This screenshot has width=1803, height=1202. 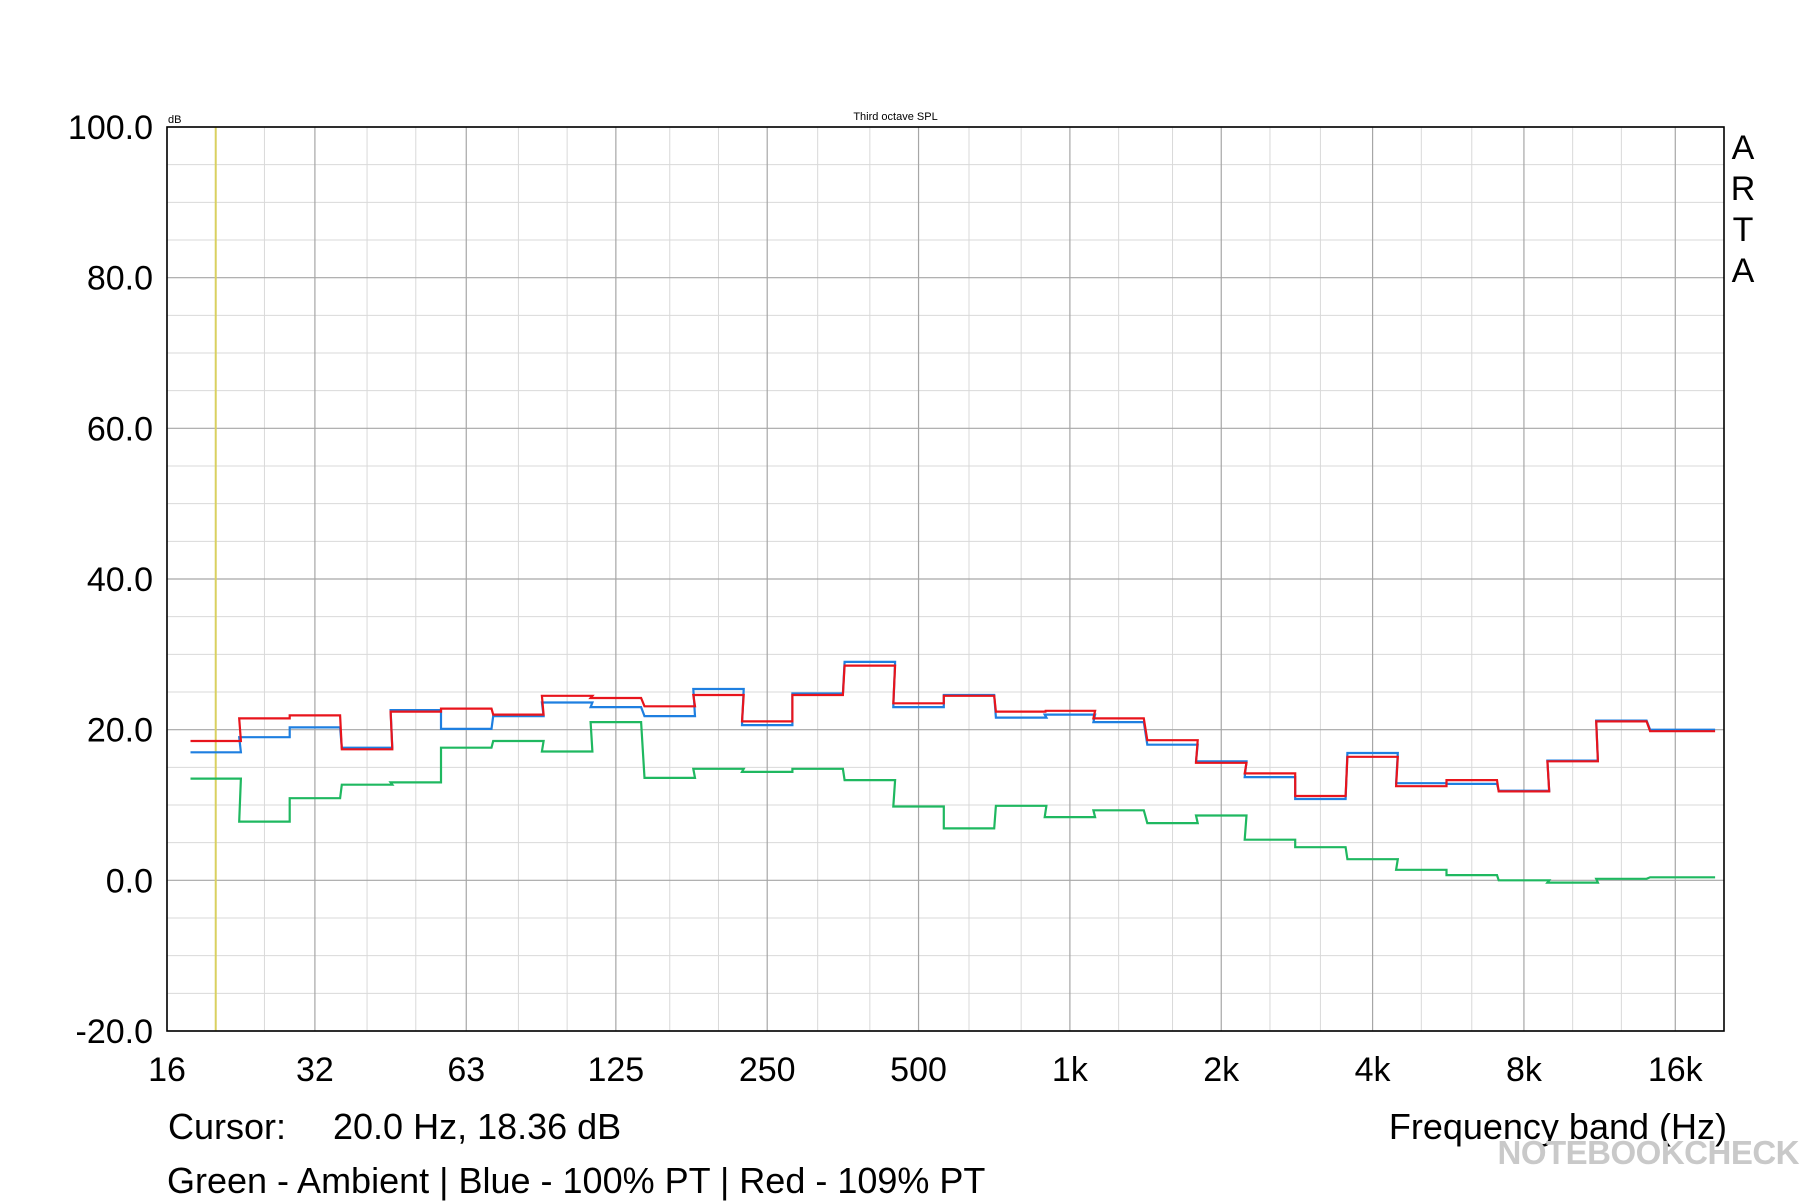 What do you see at coordinates (120, 429) in the screenshot?
I see `y-tick-label: 60.0` at bounding box center [120, 429].